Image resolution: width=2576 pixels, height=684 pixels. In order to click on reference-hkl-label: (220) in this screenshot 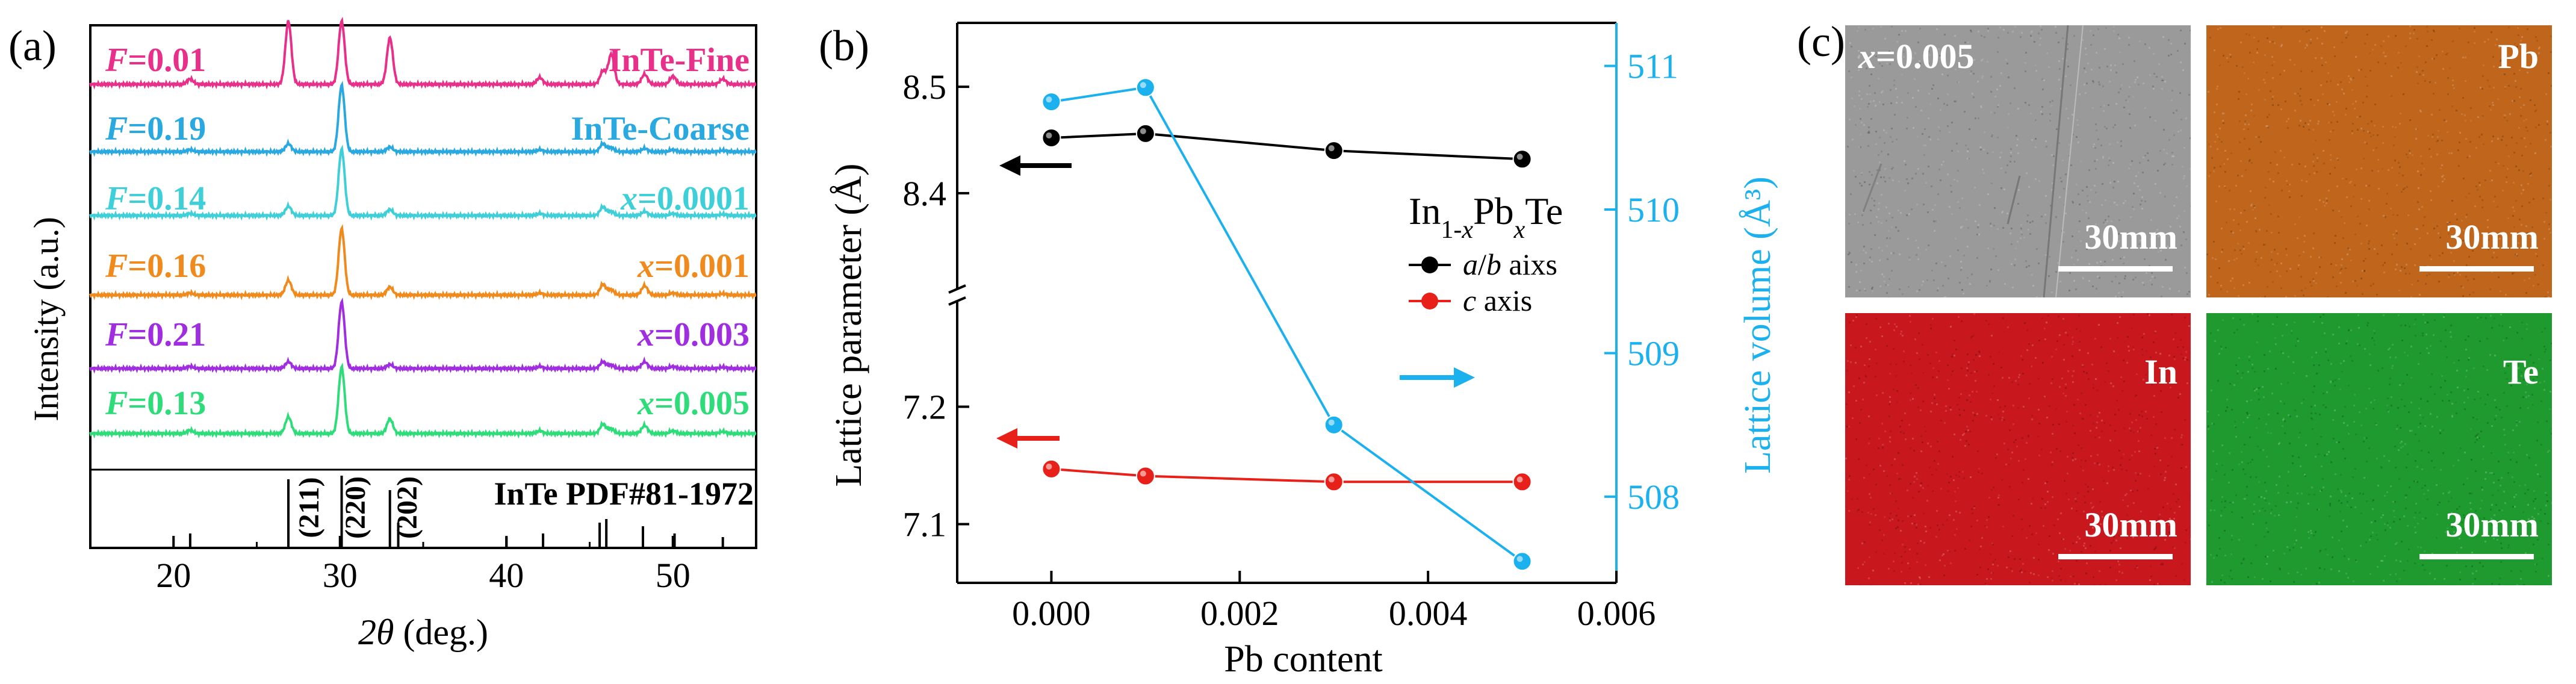, I will do `click(355, 507)`.